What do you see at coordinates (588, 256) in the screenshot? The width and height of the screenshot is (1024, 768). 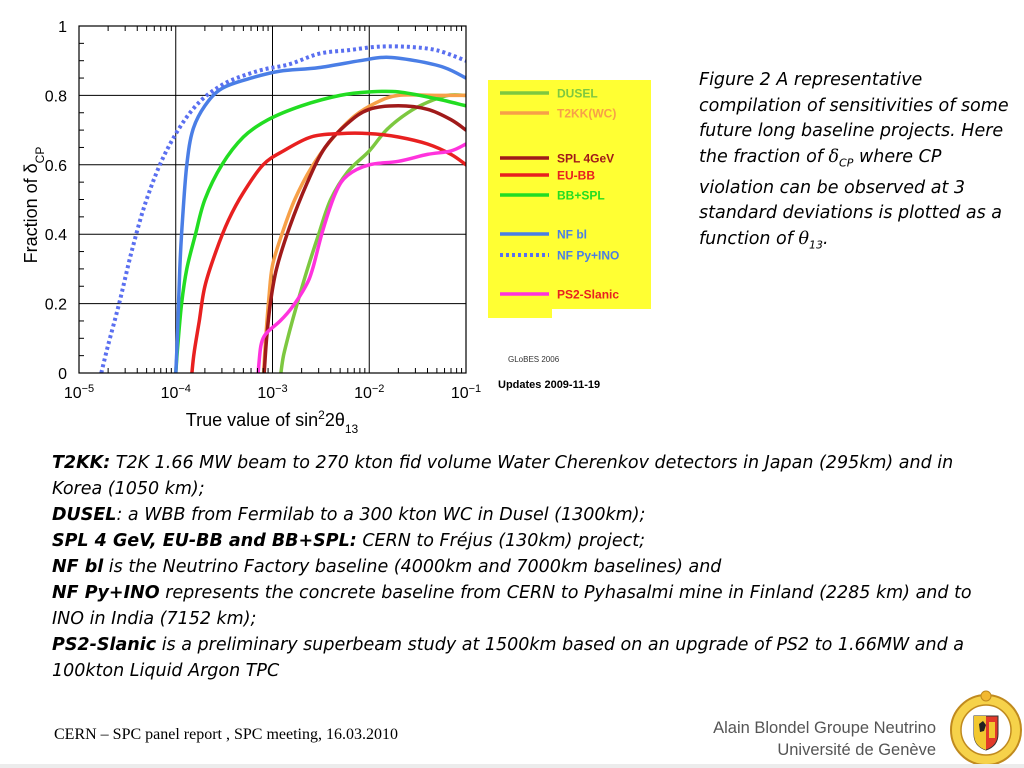 I see `legend-label: NF Py+INO` at bounding box center [588, 256].